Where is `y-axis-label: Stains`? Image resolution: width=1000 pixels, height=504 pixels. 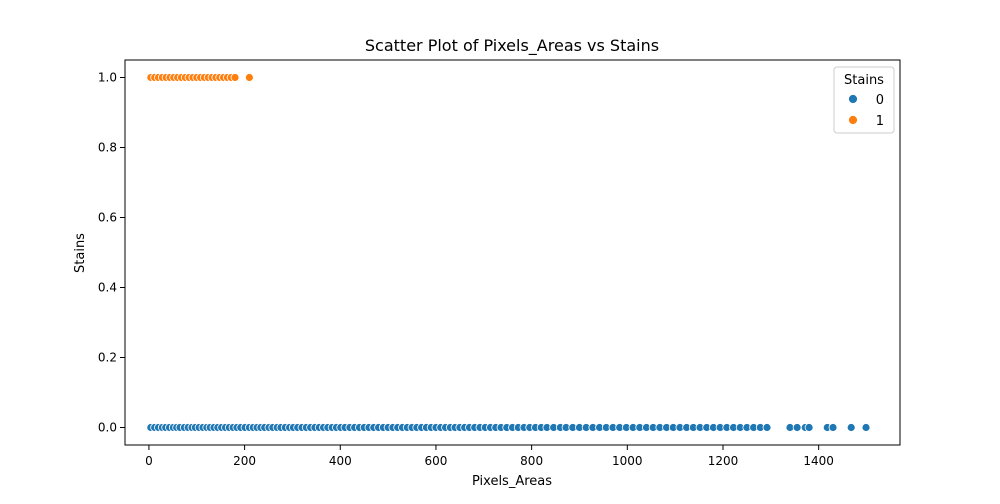 y-axis-label: Stains is located at coordinates (80, 253).